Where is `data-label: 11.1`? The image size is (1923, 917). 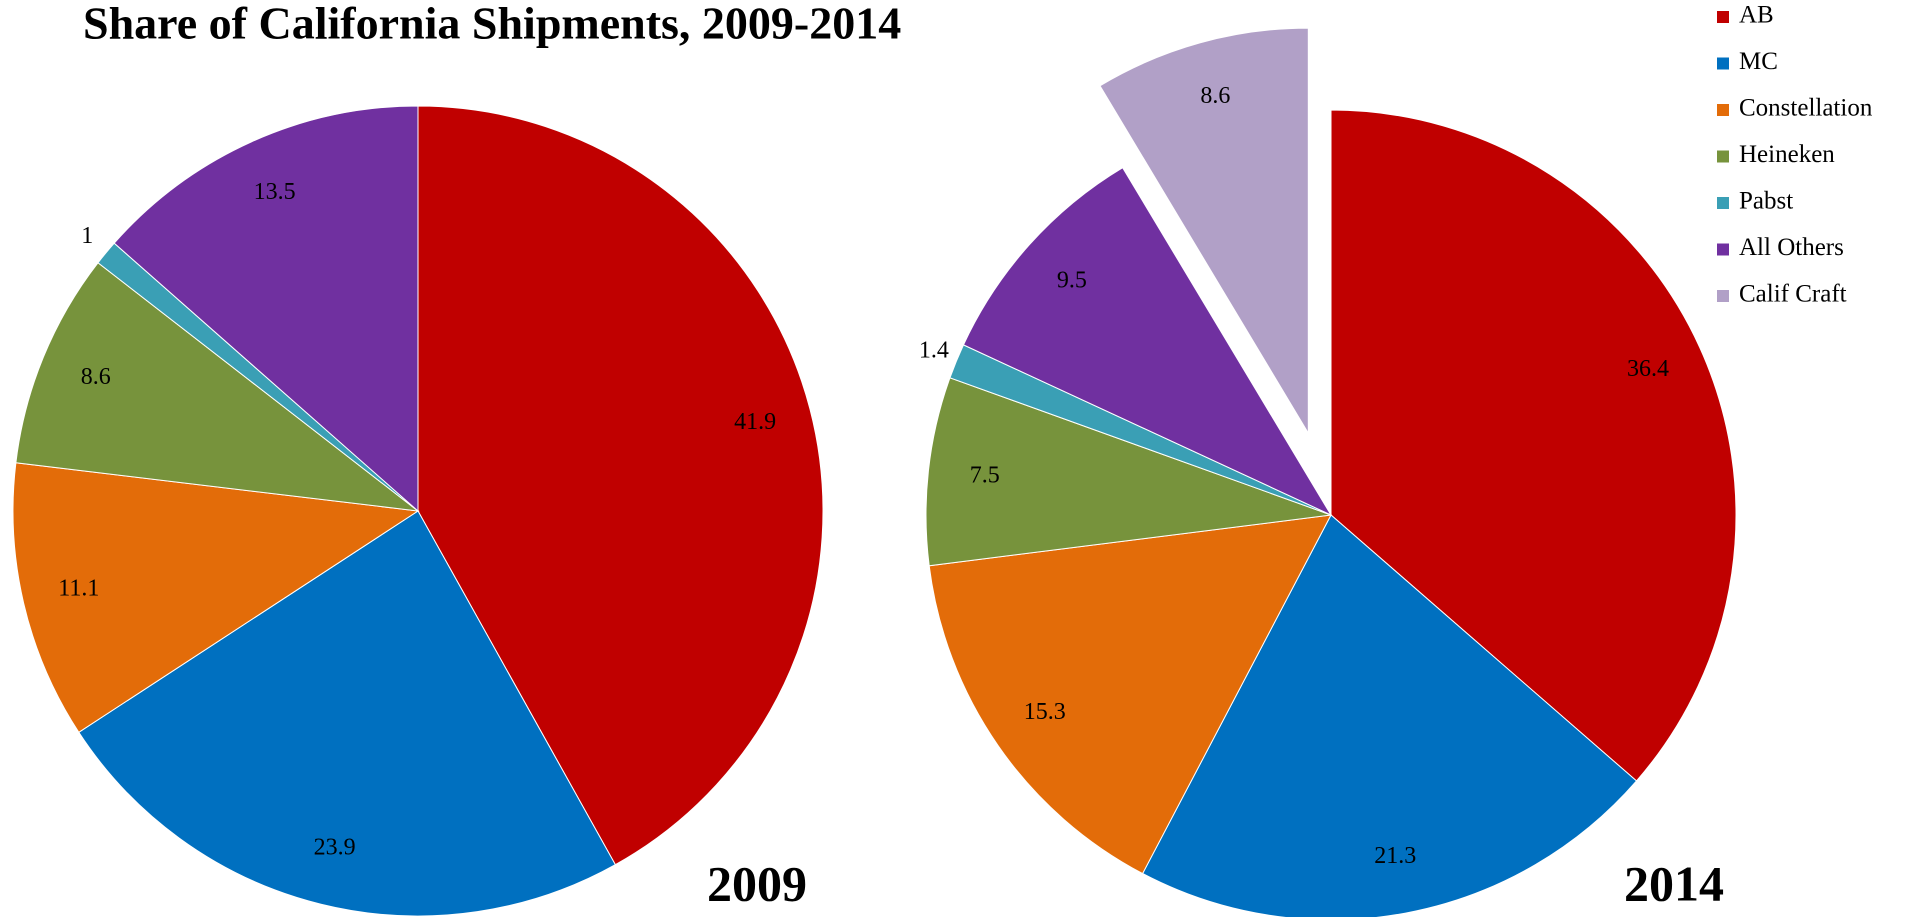 data-label: 11.1 is located at coordinates (78, 589).